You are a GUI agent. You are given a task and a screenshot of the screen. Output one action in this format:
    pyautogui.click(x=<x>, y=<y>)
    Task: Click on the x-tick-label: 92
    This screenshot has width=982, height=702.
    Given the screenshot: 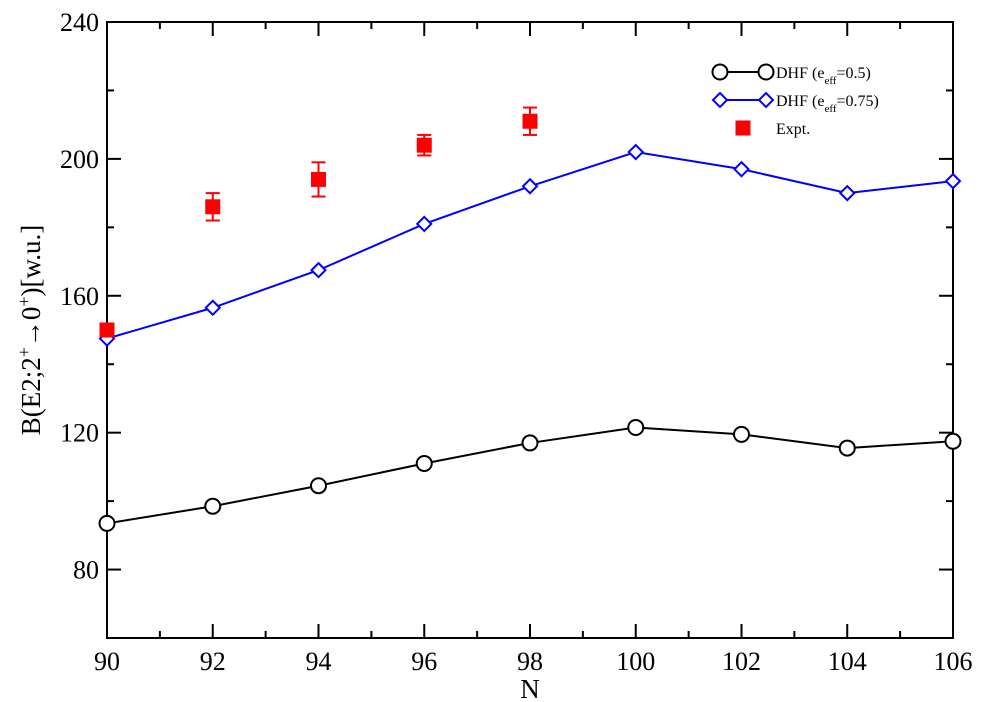 What is the action you would take?
    pyautogui.click(x=213, y=661)
    